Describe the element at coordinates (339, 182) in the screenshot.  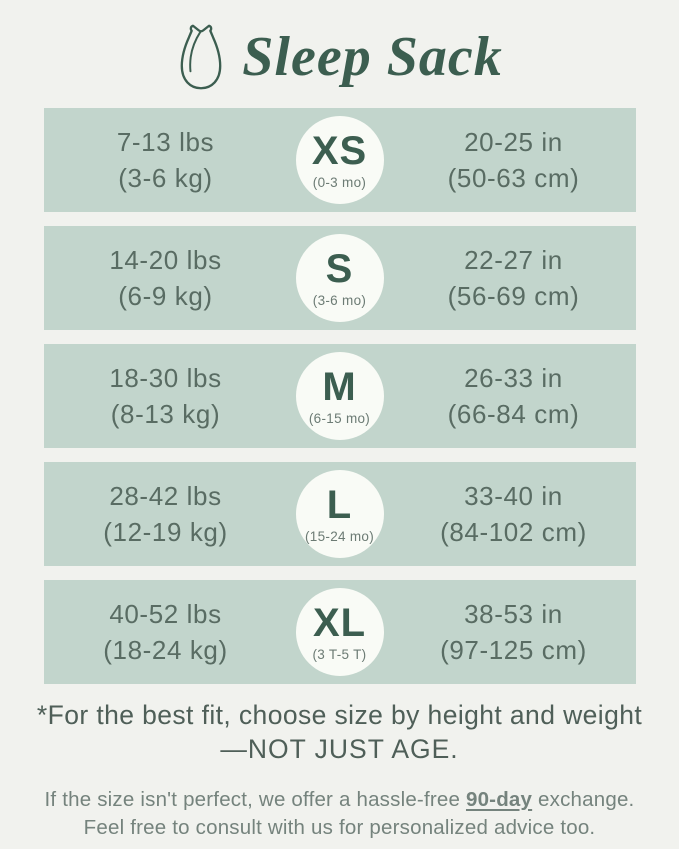
I see `size-age: (0-3 mo)` at that location.